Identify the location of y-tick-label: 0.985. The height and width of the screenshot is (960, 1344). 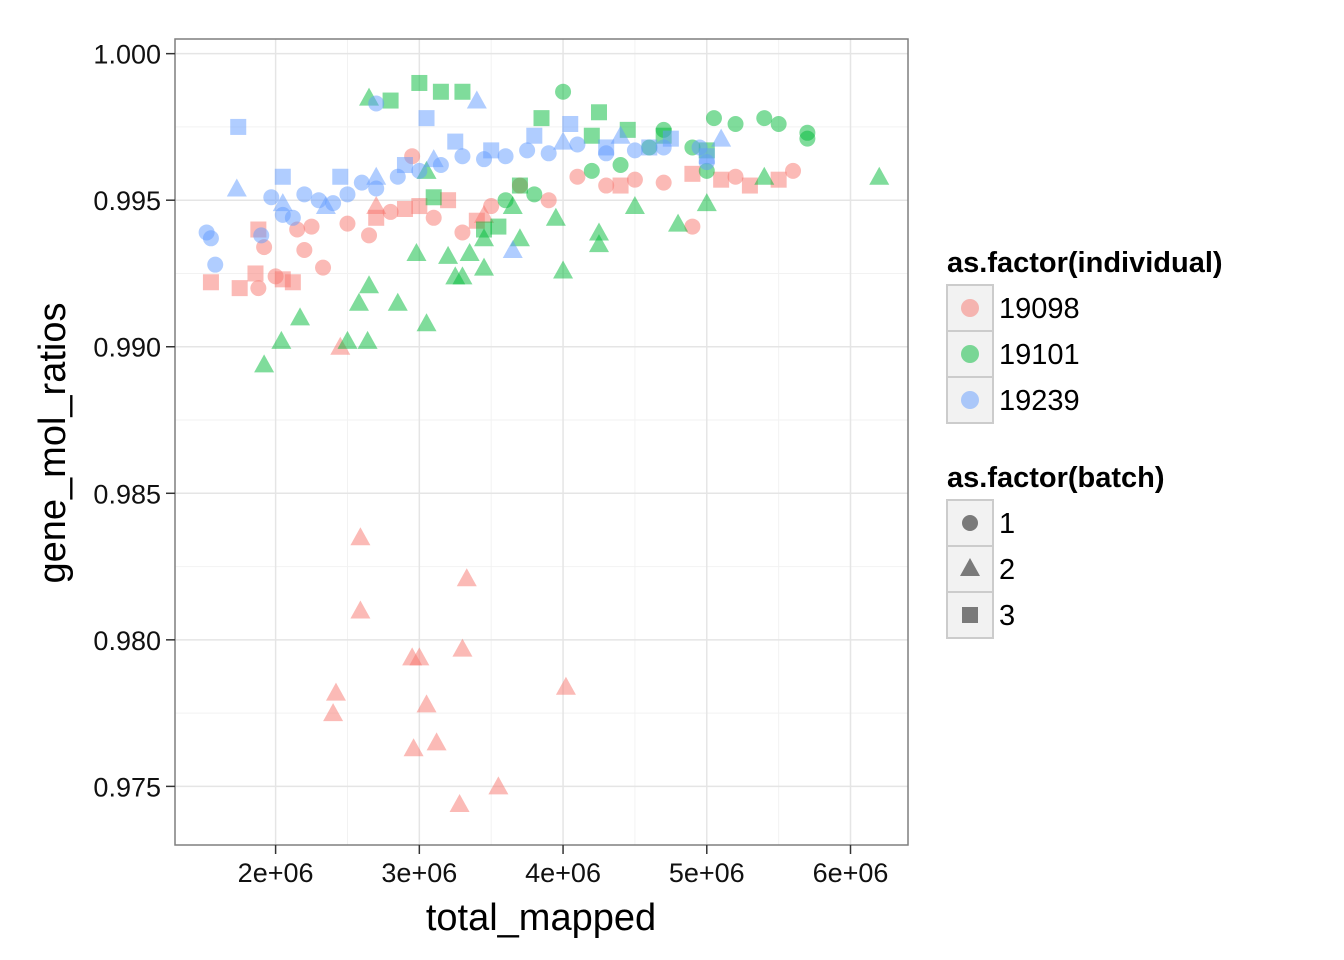
(127, 494).